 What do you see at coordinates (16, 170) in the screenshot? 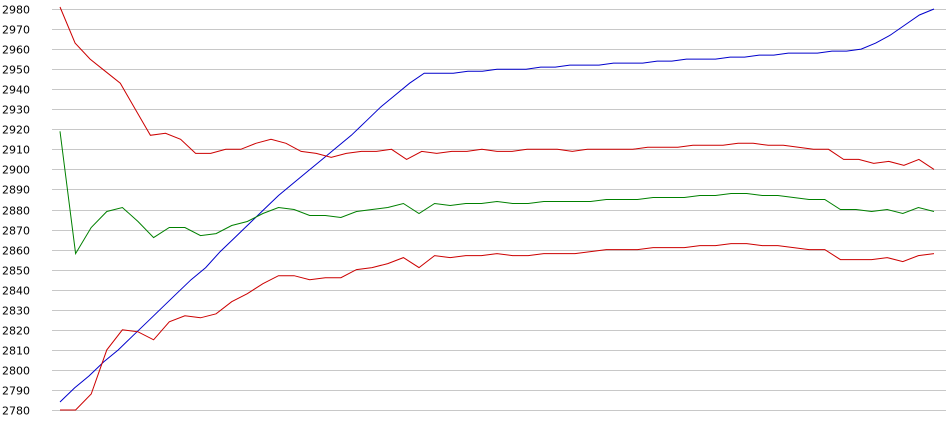
I see `y-tick-label: 2900` at bounding box center [16, 170].